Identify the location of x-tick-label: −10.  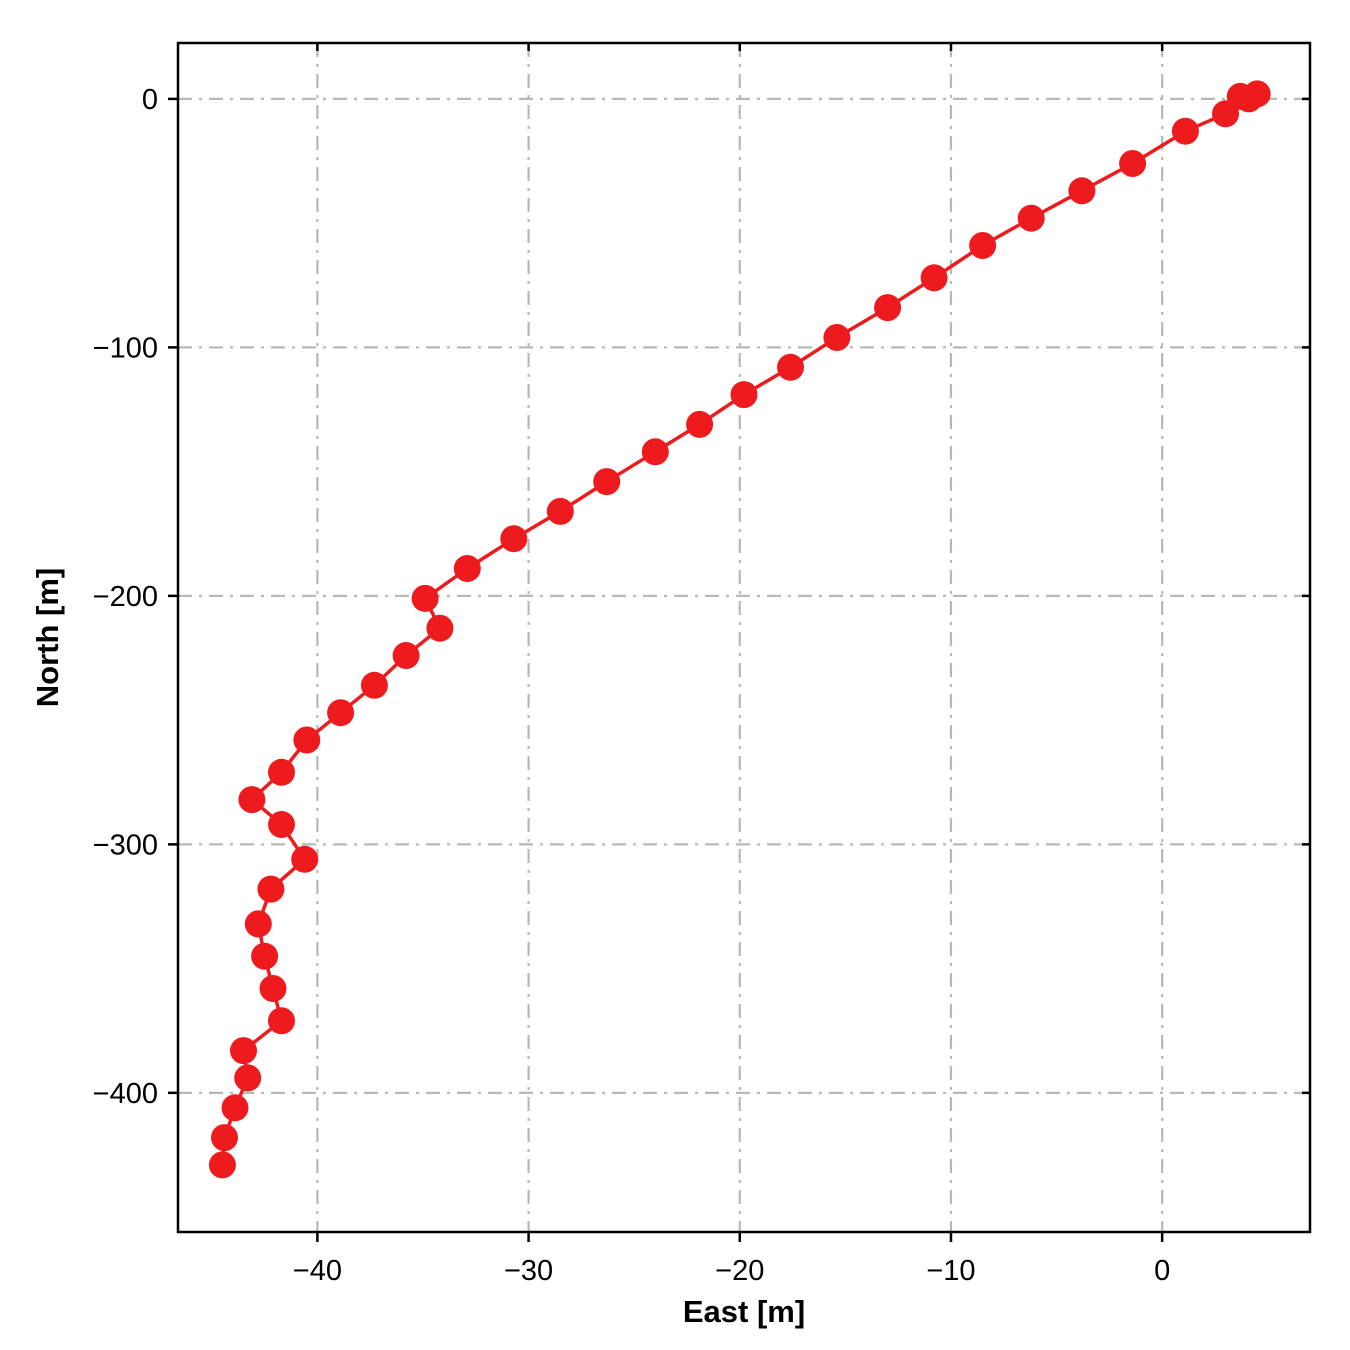
(950, 1271).